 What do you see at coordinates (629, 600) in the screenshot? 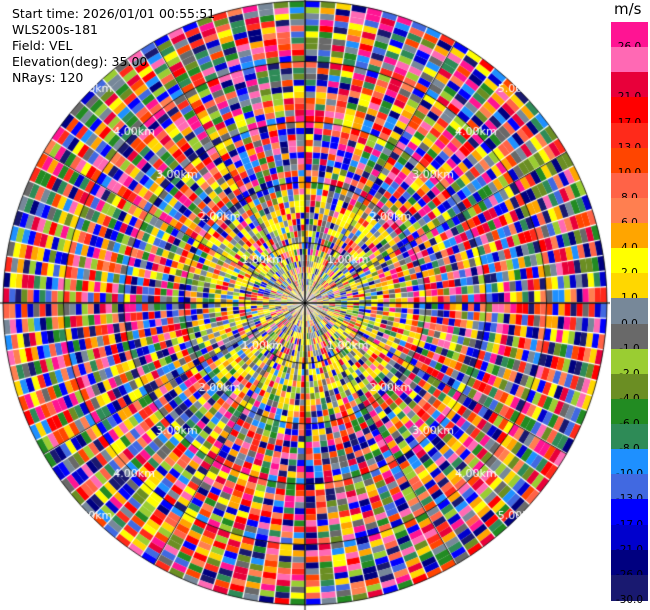
I see `colorbar-tick-label: -30.0` at bounding box center [629, 600].